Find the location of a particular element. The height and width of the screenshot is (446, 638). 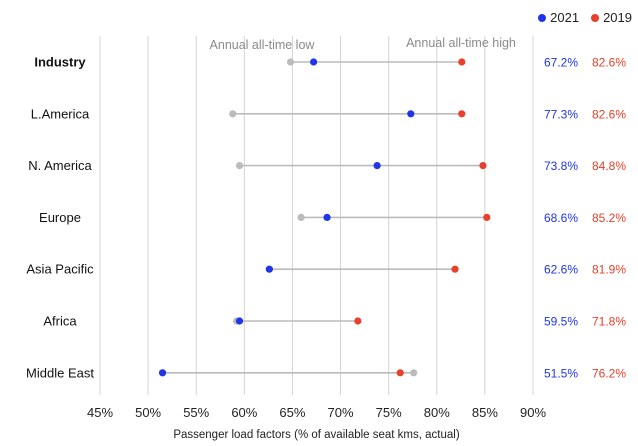

category-label: L.America is located at coordinates (60, 113).